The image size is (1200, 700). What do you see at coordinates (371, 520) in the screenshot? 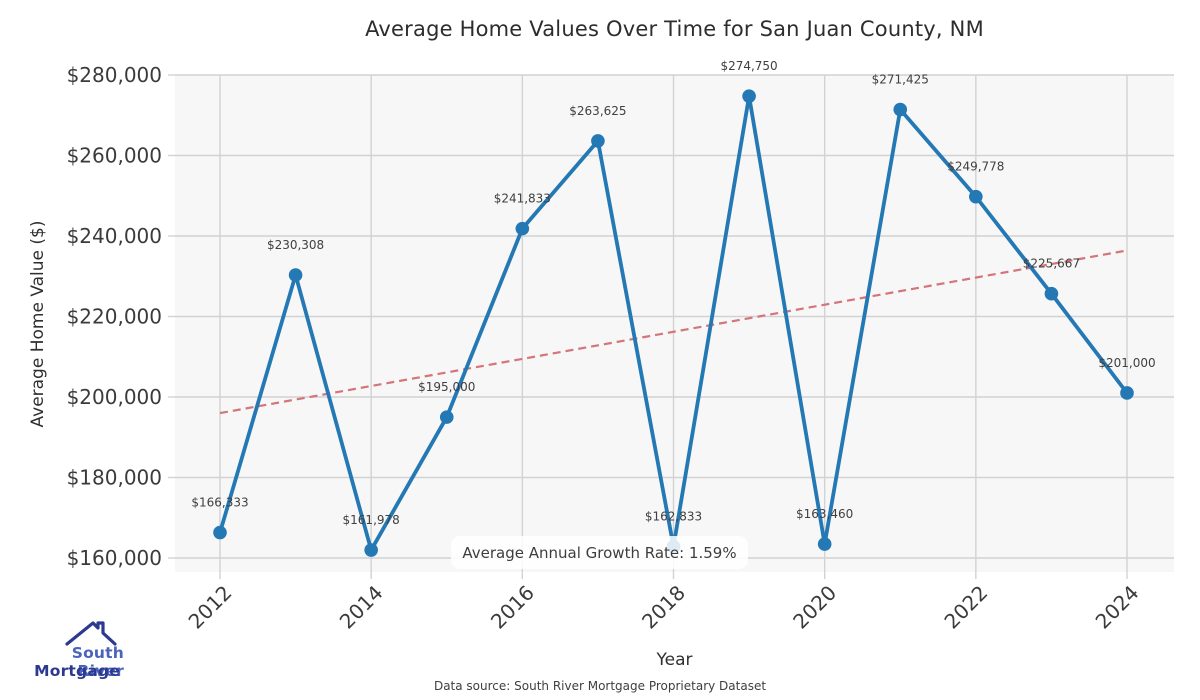
I see `data-point-label: $161,978` at bounding box center [371, 520].